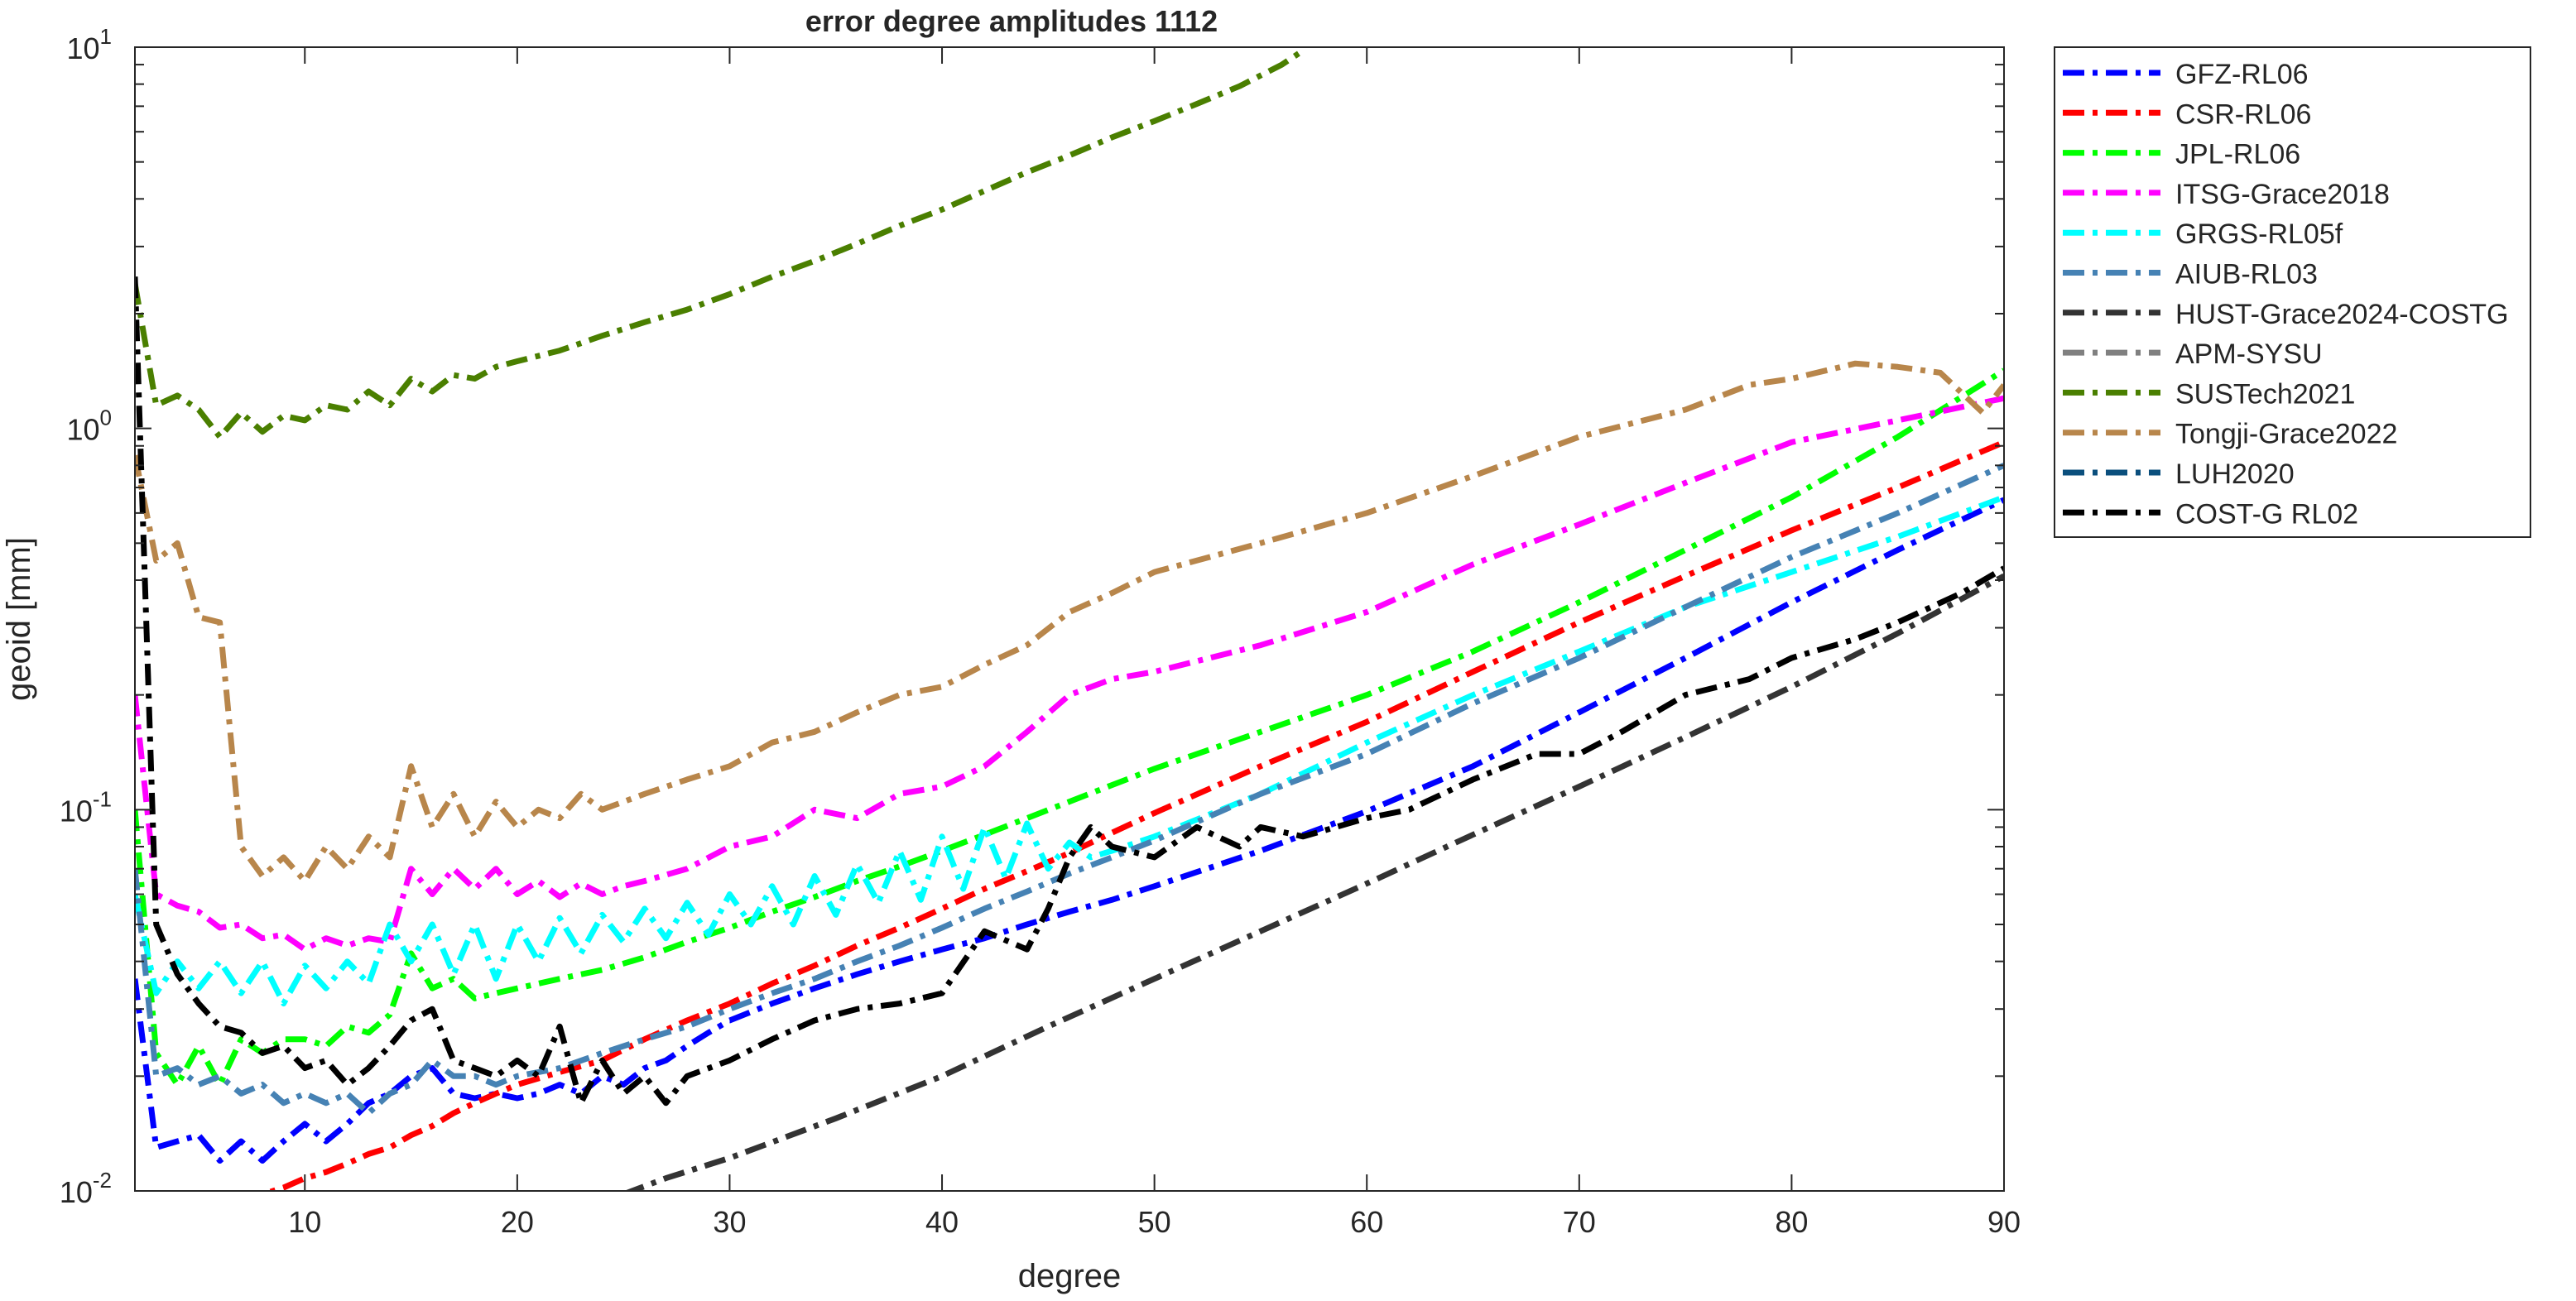  Describe the element at coordinates (304, 1222) in the screenshot. I see `x-tick-label: 10` at that location.